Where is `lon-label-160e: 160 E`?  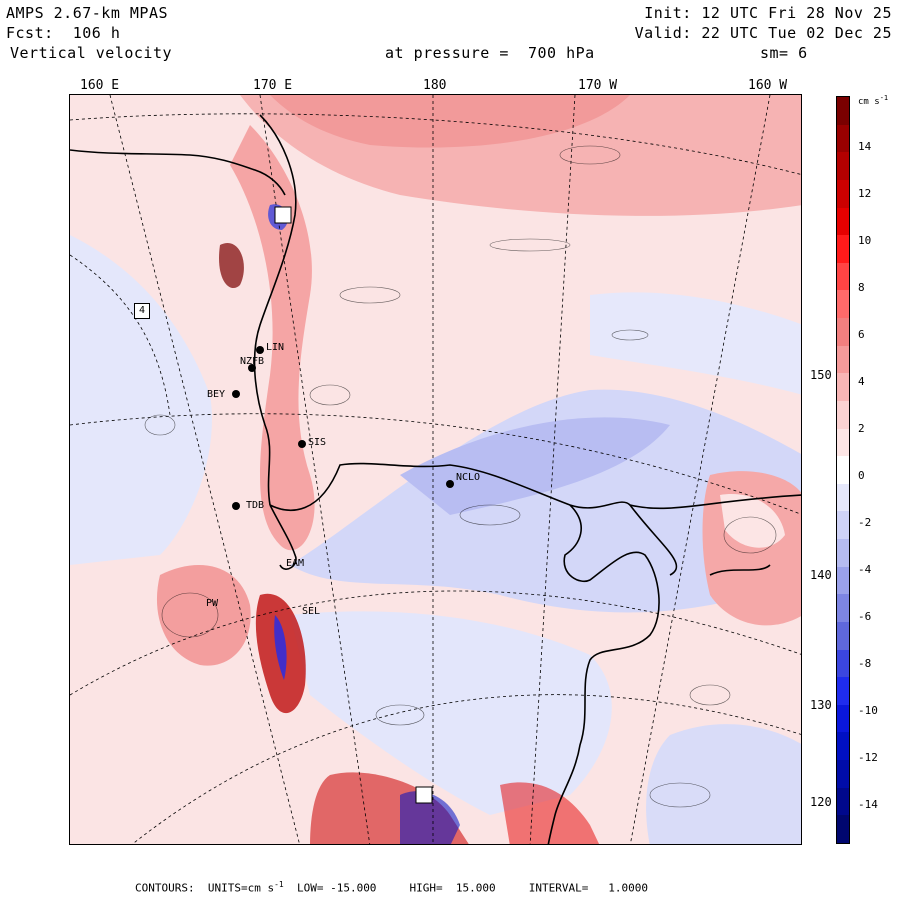 lon-label-160e: 160 E is located at coordinates (100, 85).